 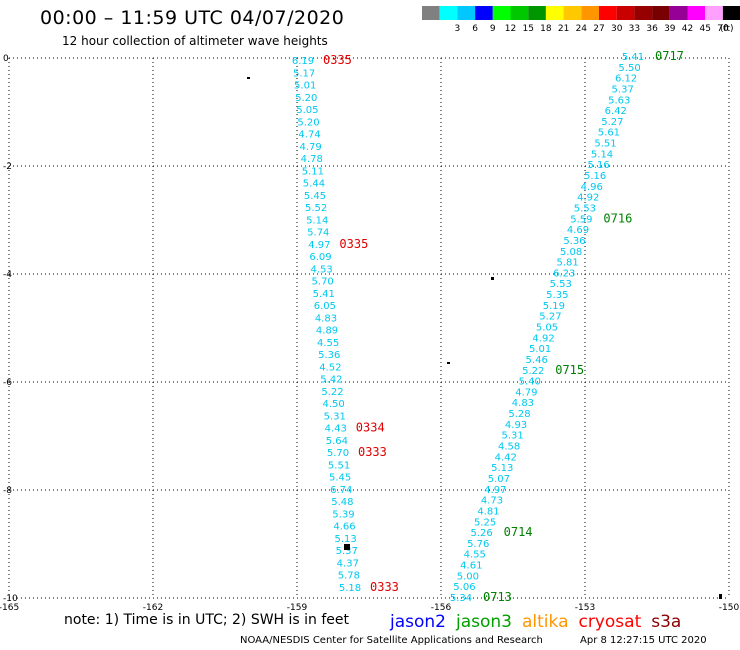 I want to click on y-tick-label: -6, so click(x=7, y=383).